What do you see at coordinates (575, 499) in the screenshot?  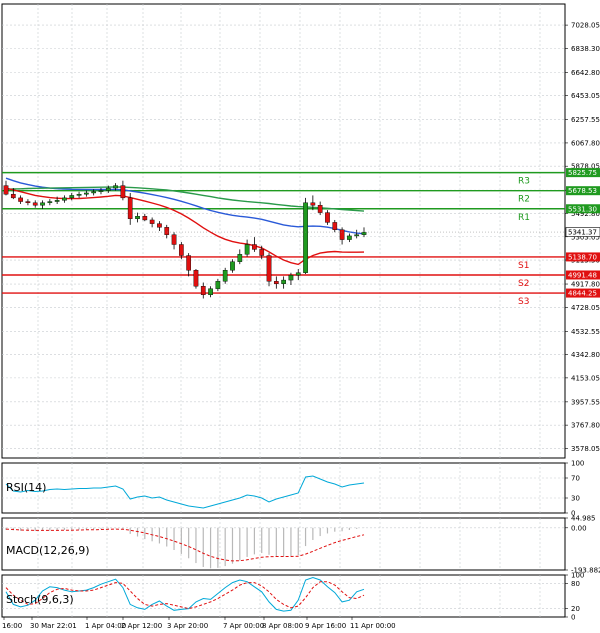 I see `y-tick-label: 30` at bounding box center [575, 499].